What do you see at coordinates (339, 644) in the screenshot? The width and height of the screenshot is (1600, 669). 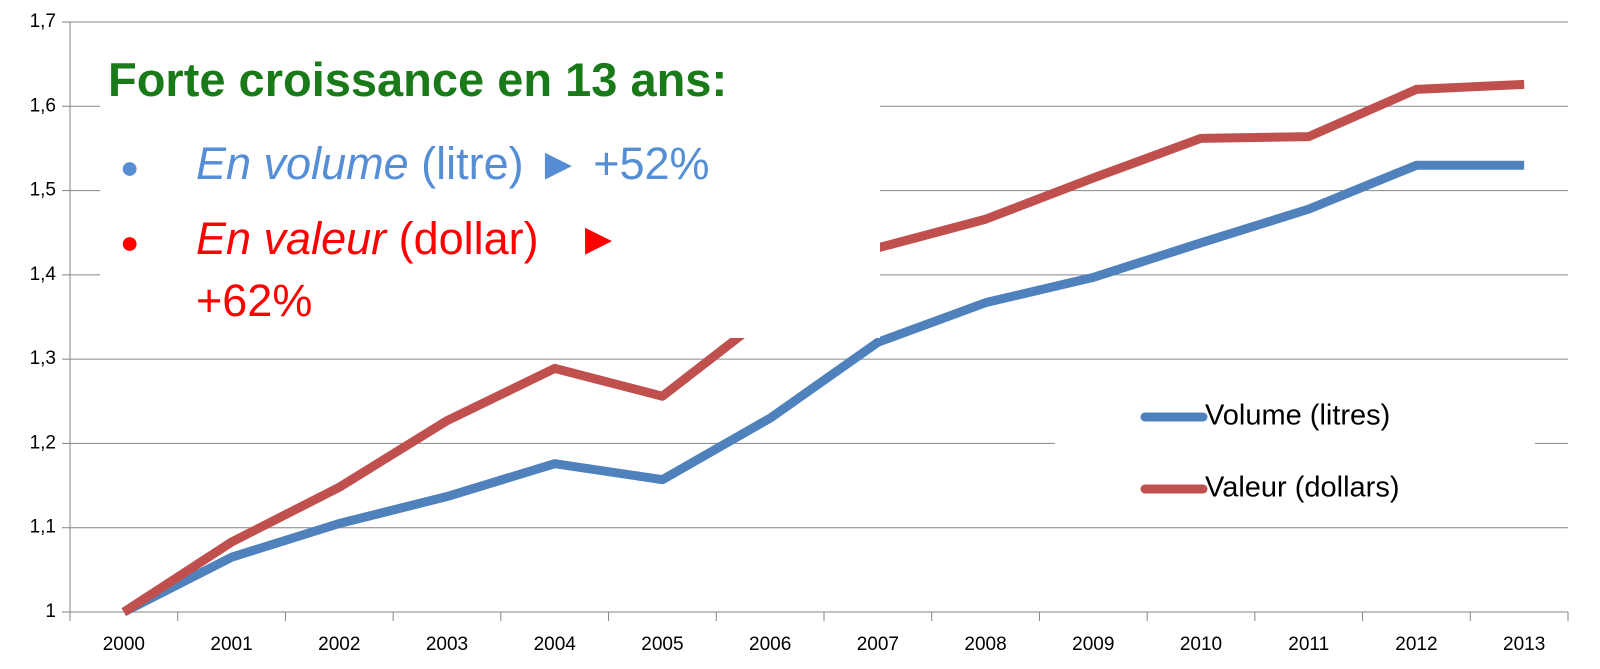 I see `x-tick-label: 2002` at bounding box center [339, 644].